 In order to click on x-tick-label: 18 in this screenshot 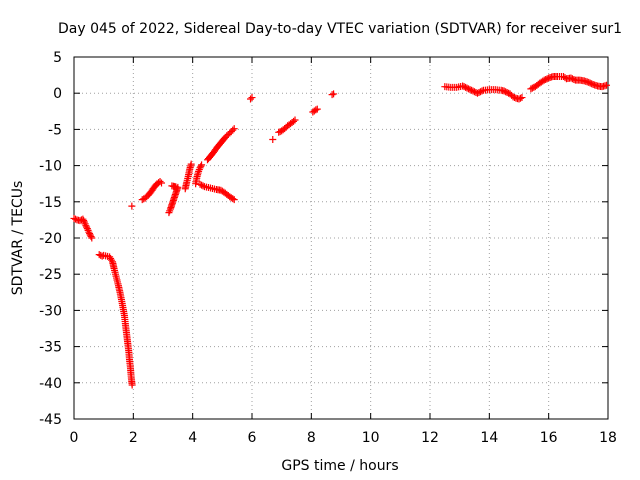, I will do `click(608, 438)`.